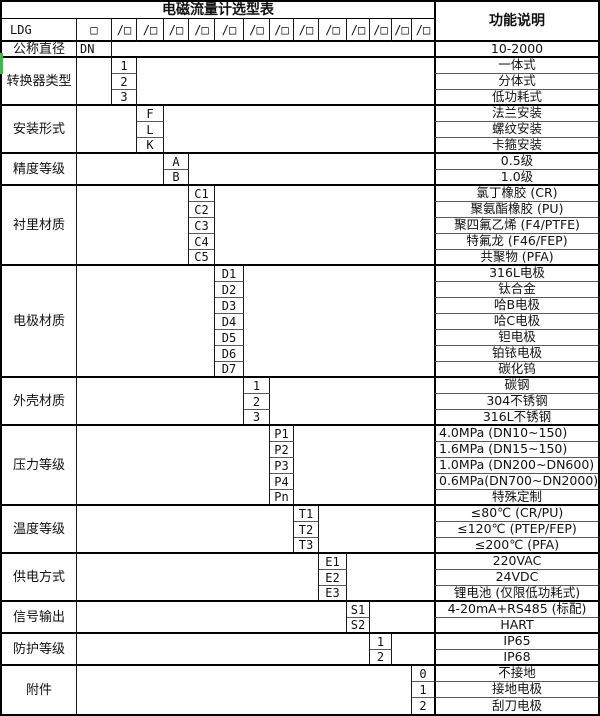  Describe the element at coordinates (282, 482) in the screenshot. I see `code-cell: P4` at that location.